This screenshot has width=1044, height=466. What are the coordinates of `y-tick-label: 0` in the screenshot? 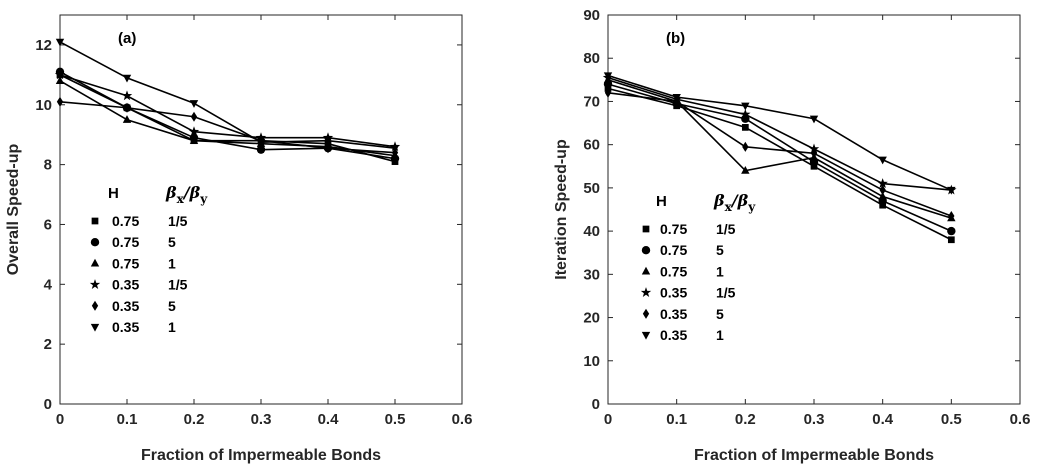 It's located at (48, 404).